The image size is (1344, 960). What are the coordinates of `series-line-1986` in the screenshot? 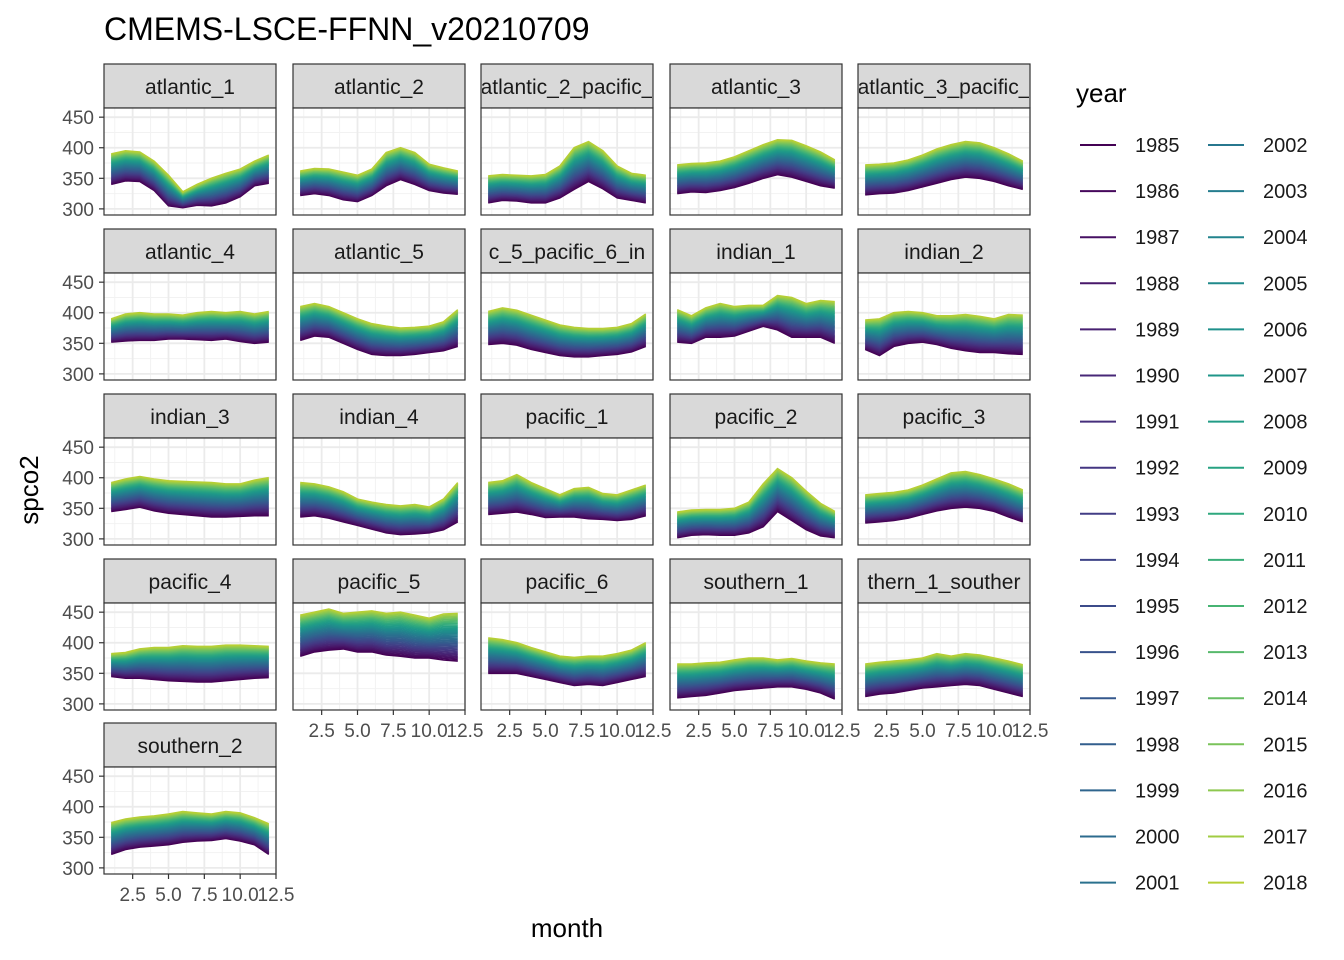 It's located at (943, 348).